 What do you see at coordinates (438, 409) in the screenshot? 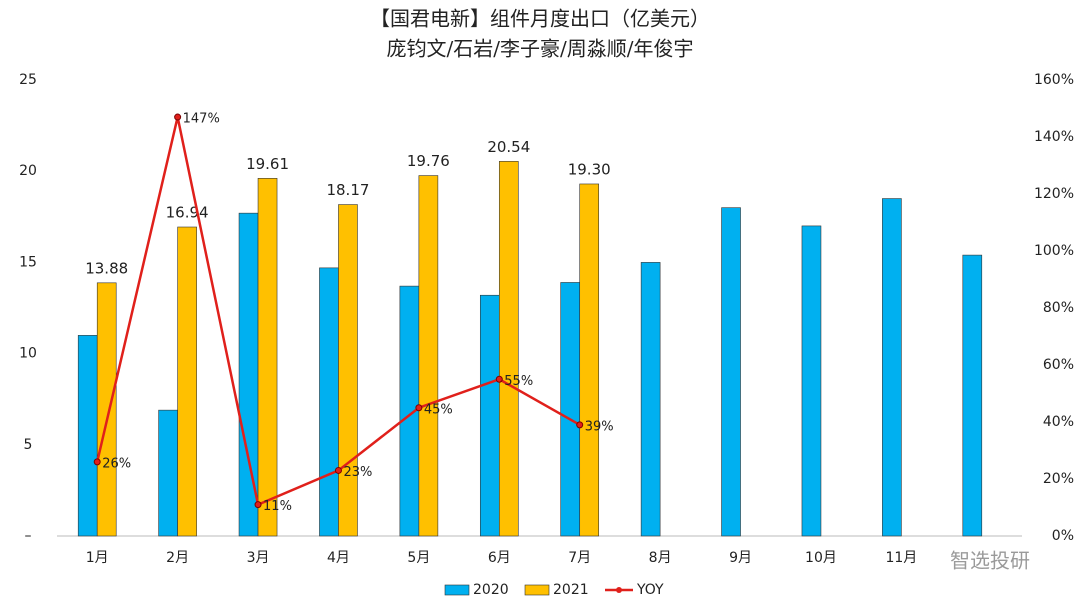
I see `data-label: 45%` at bounding box center [438, 409].